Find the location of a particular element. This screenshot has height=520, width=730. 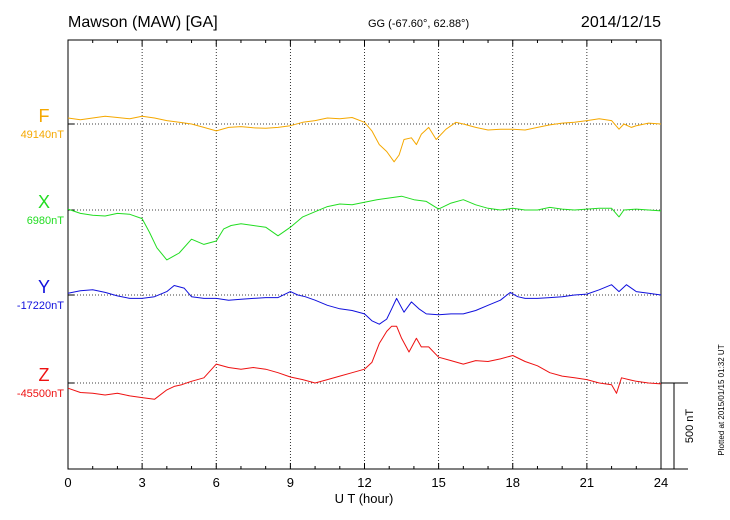

series-labels: F 49140nT X 6980nT Y -17220nT Z -45500nT is located at coordinates (40, 253).